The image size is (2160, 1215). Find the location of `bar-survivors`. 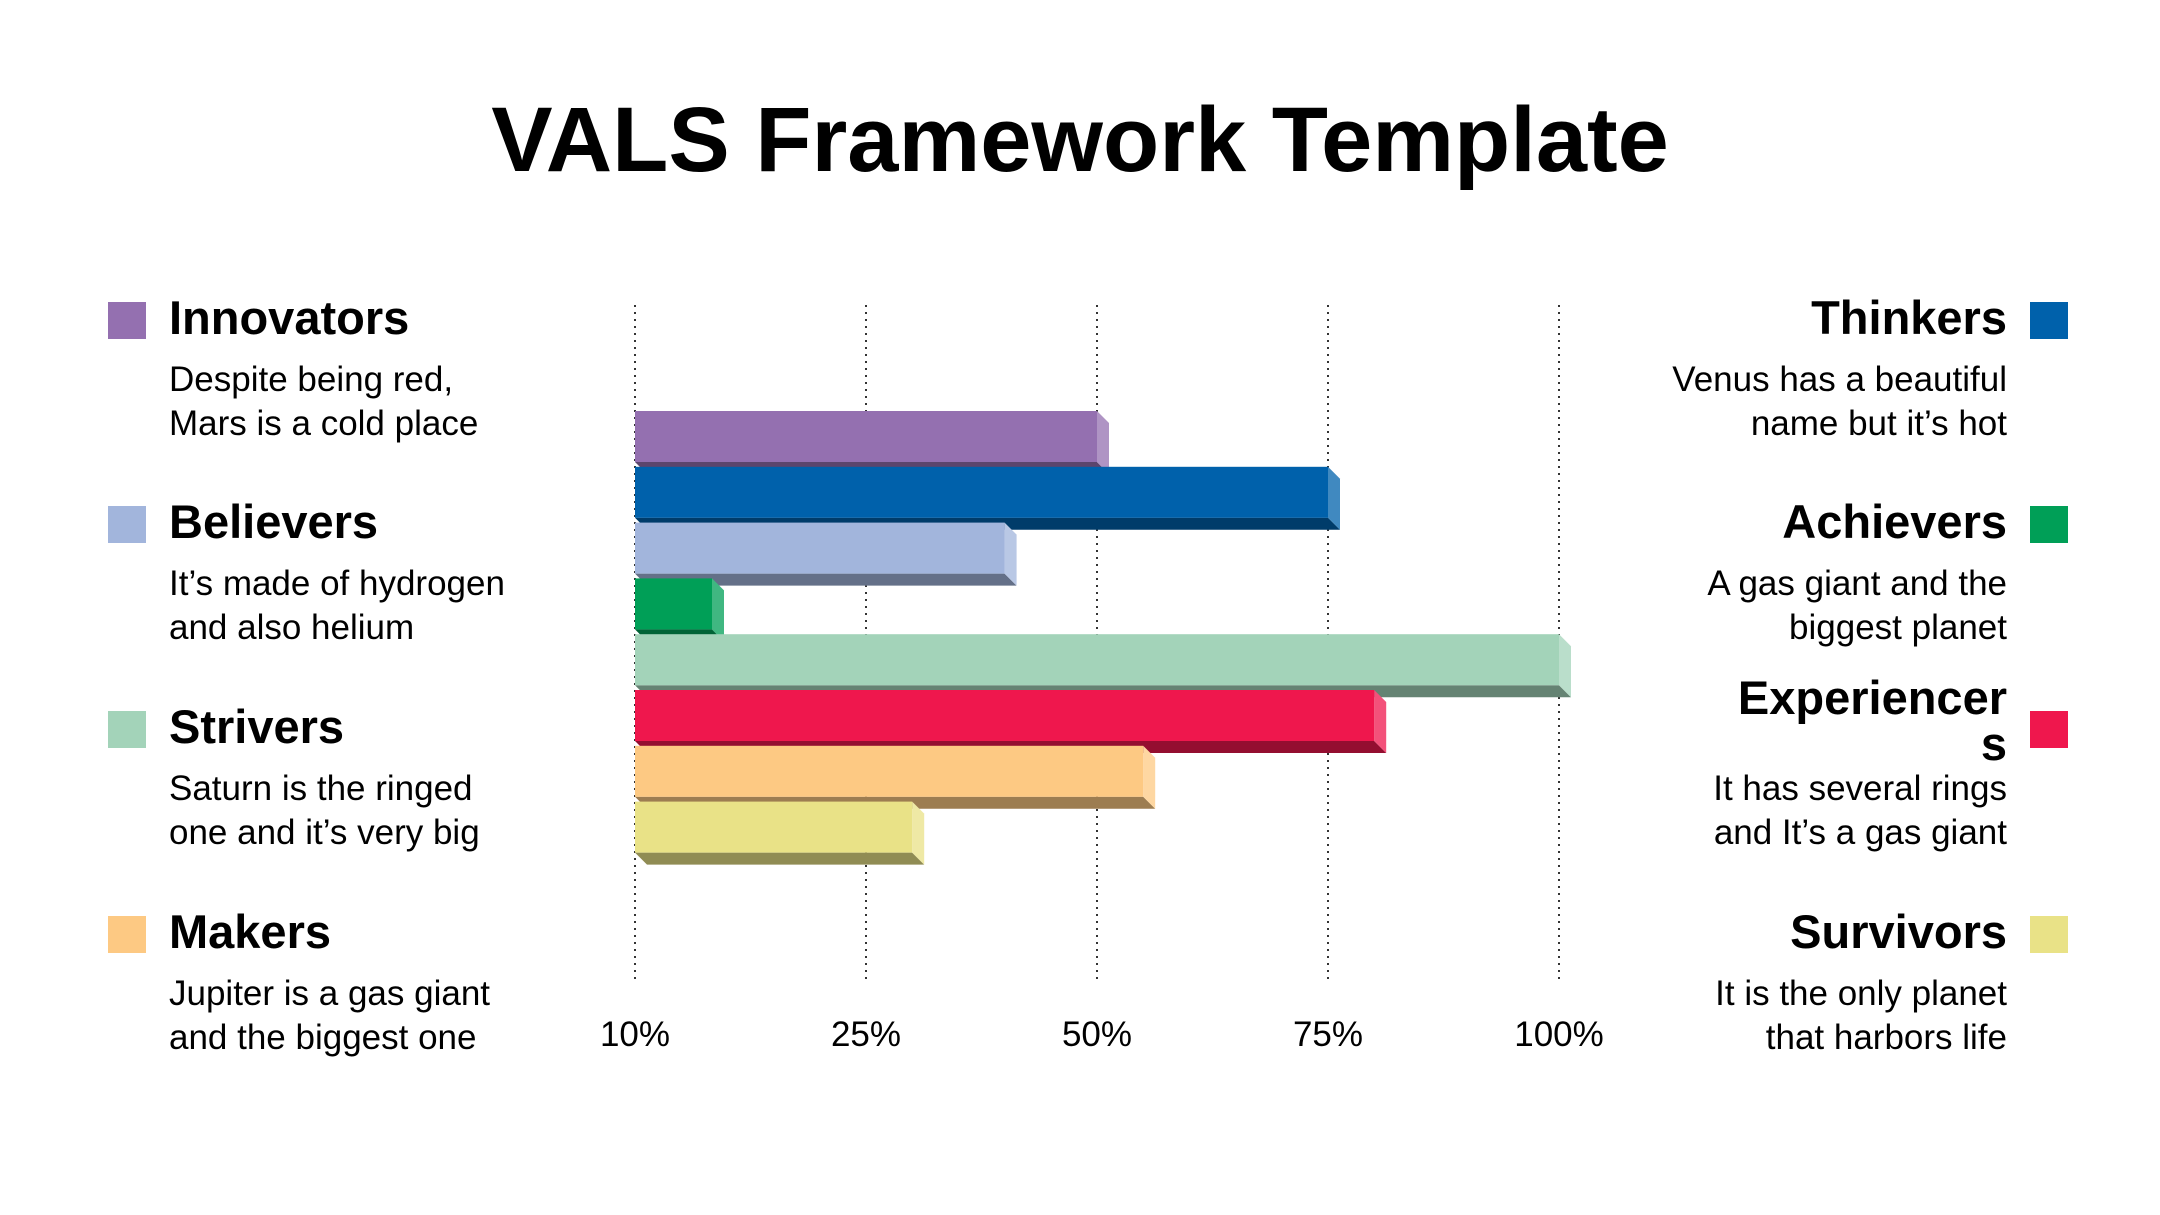

bar-survivors is located at coordinates (780, 833).